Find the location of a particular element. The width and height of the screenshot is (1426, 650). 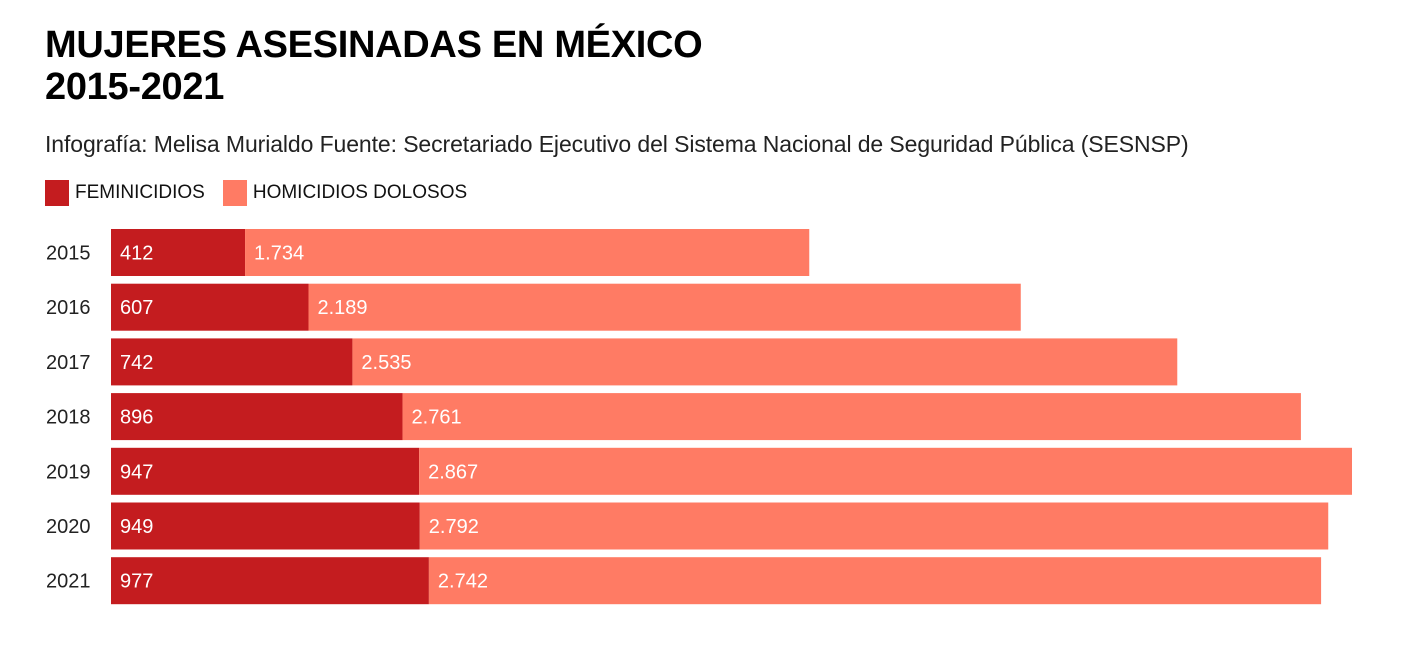

chart-title-line2: 2015-2021 is located at coordinates (135, 87).